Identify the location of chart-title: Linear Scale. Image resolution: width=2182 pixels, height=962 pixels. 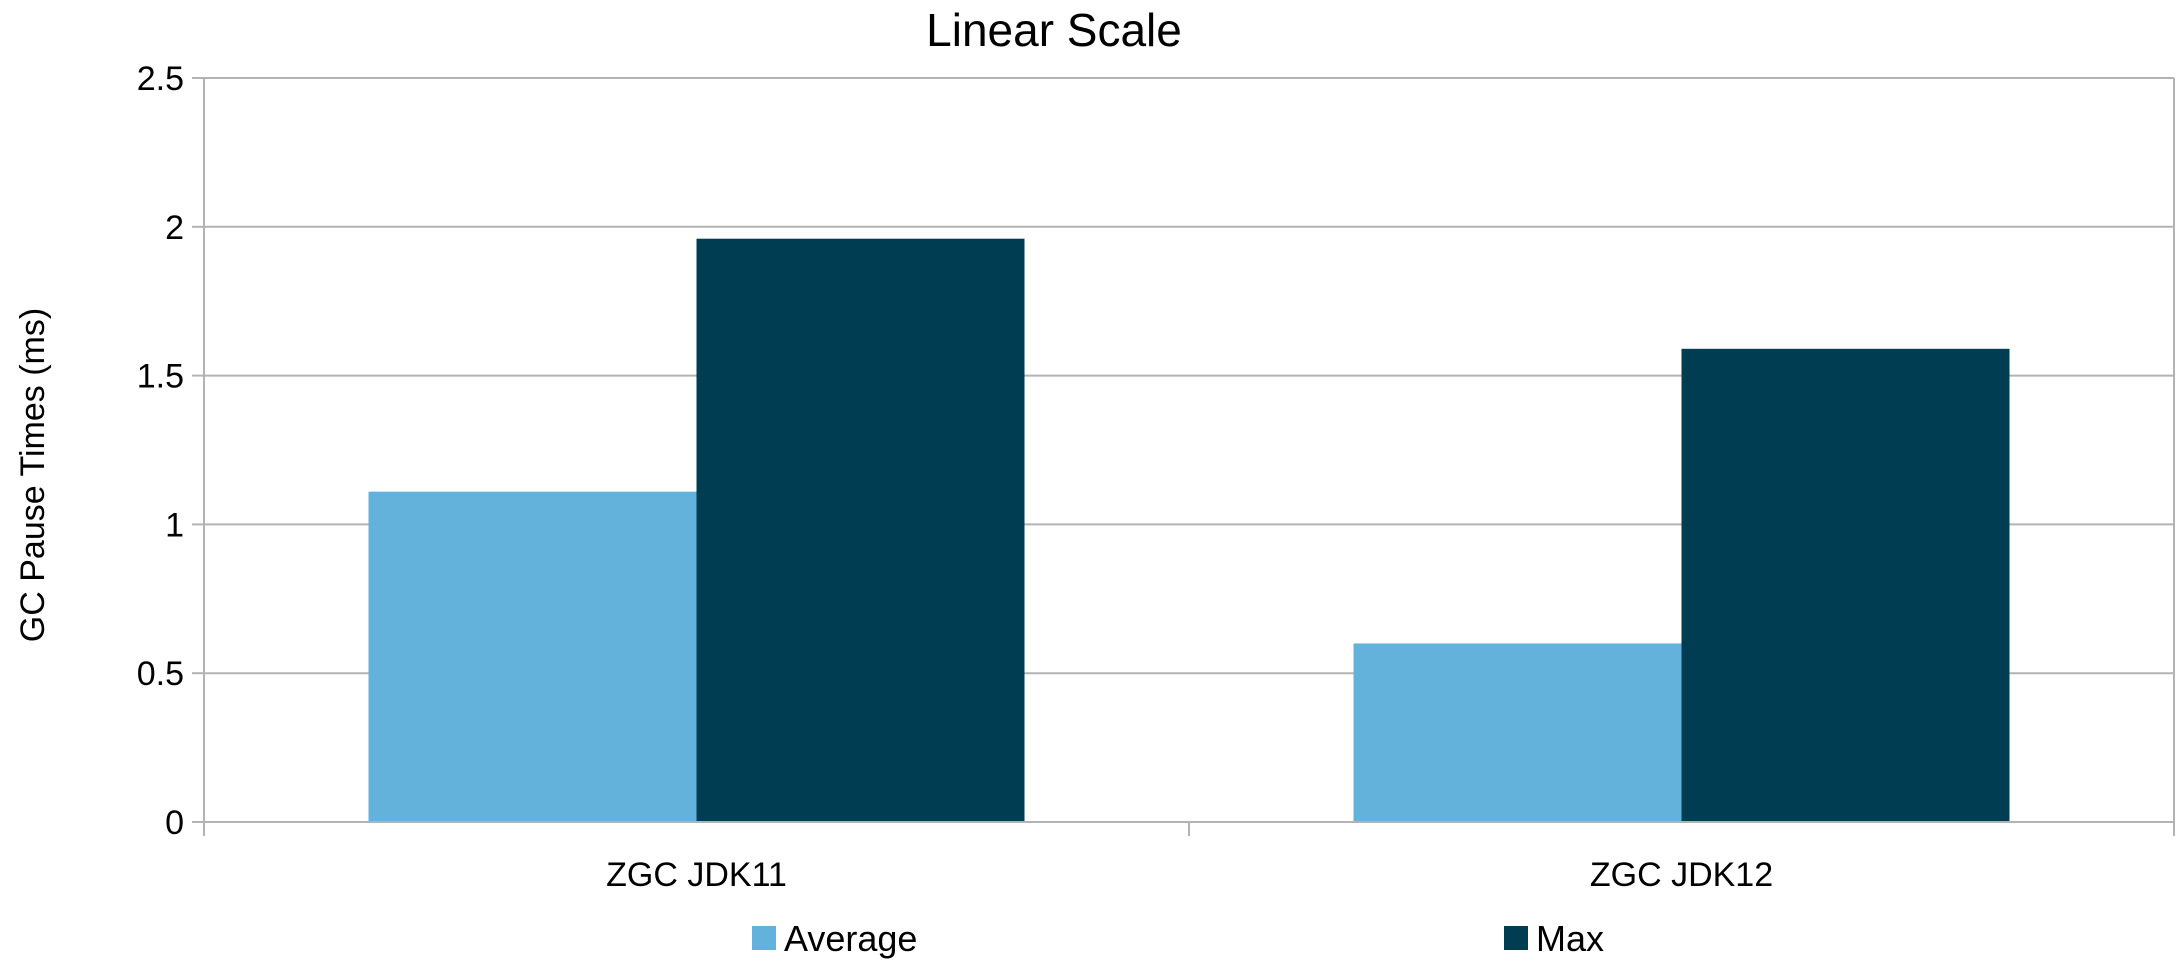
(1054, 30).